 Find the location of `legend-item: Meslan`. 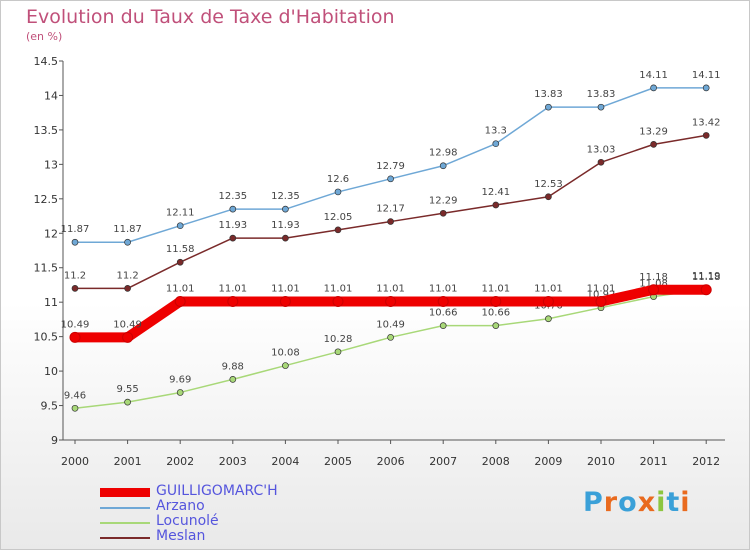

legend-item: Meslan is located at coordinates (230, 536).